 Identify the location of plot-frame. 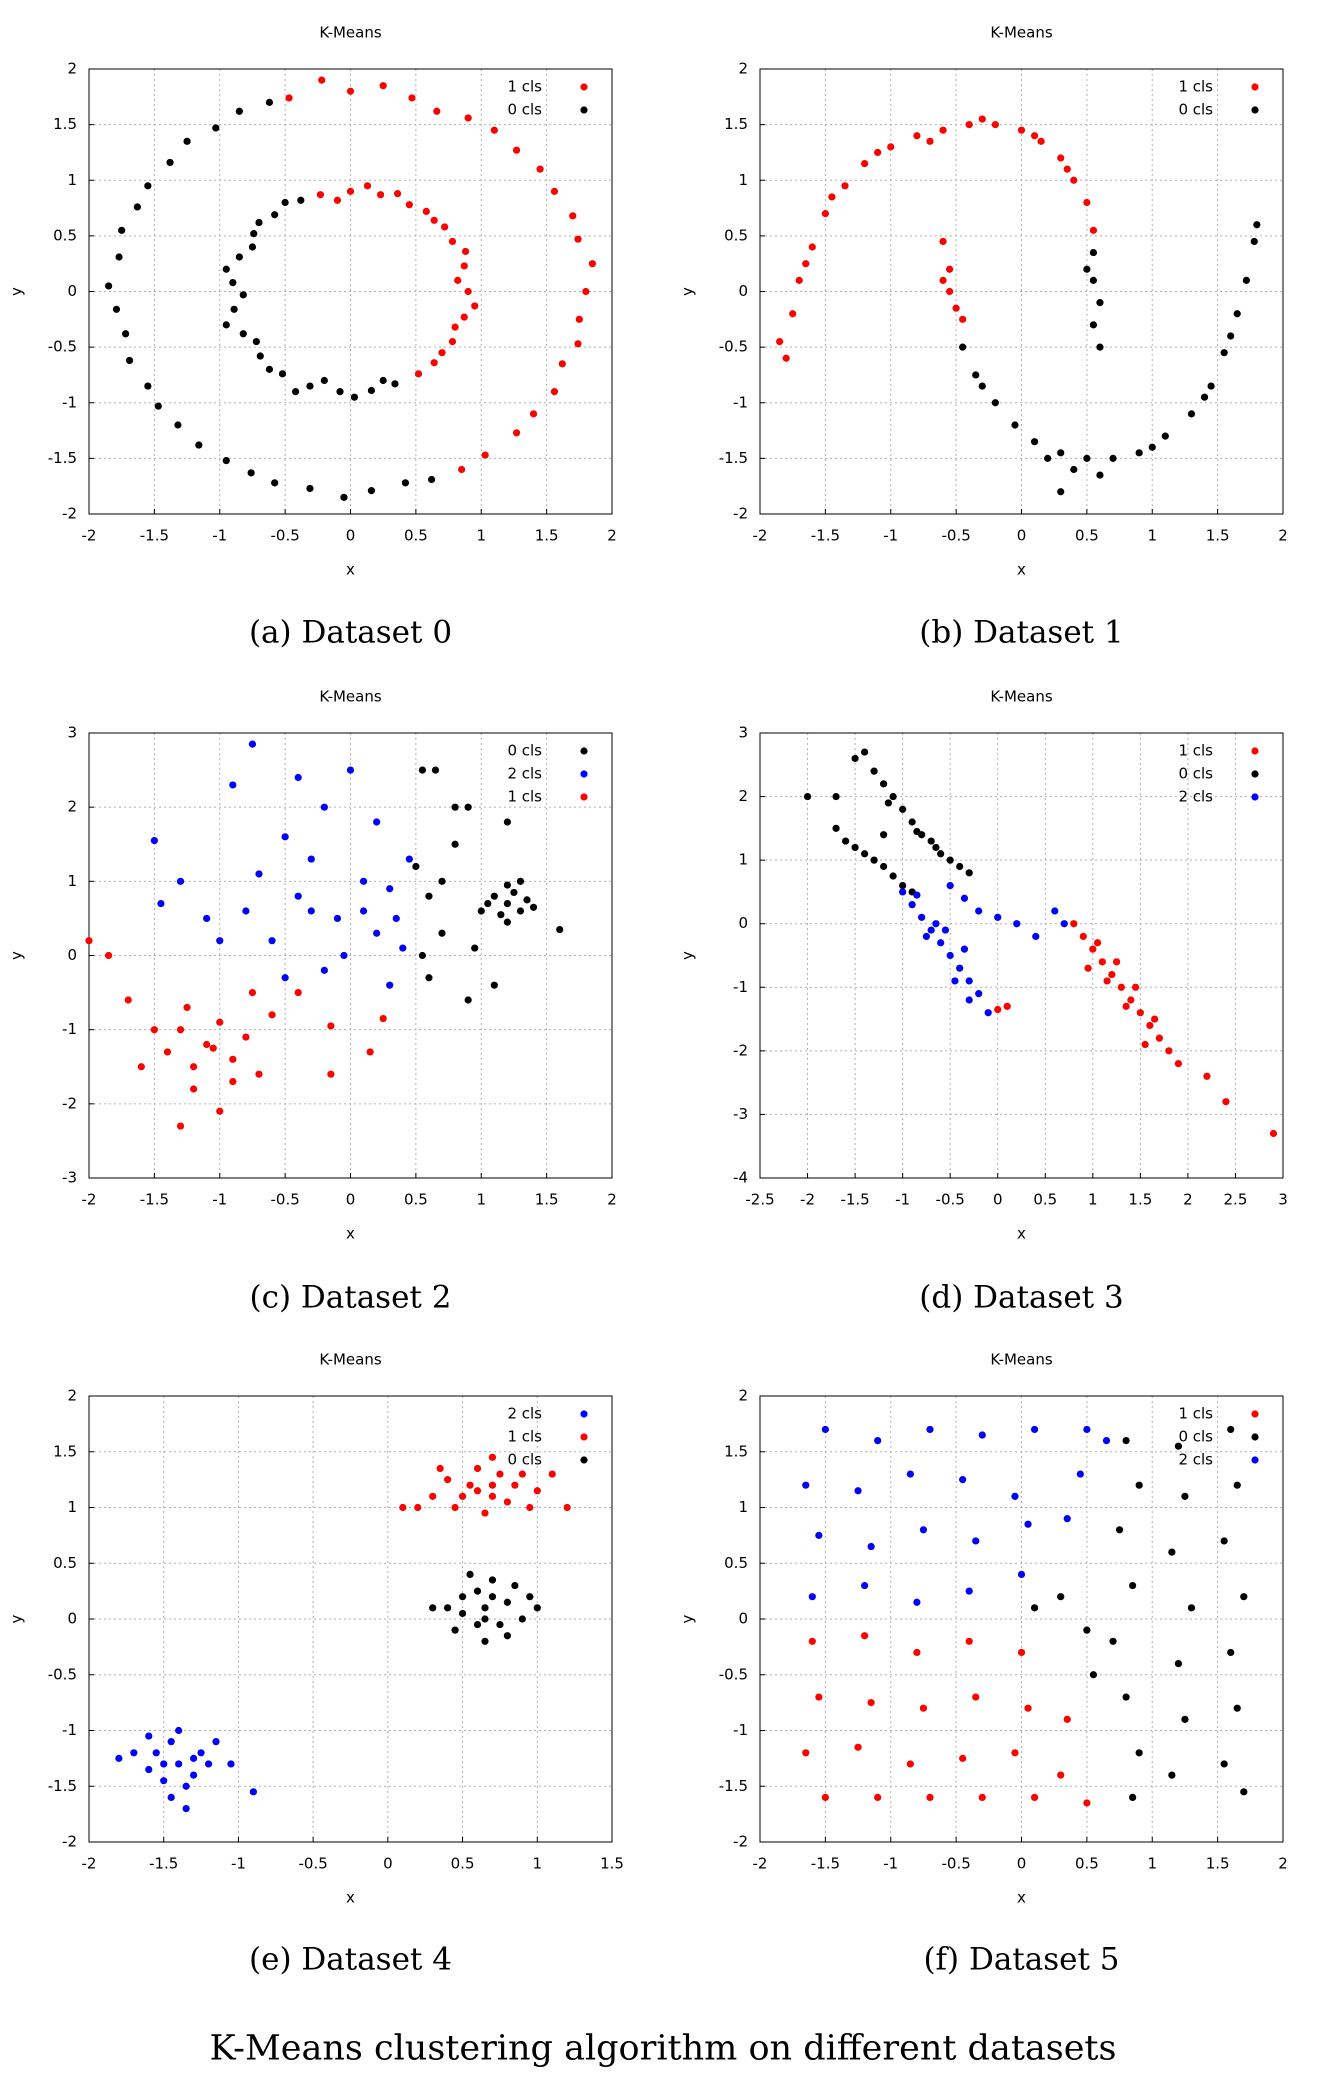
(1021, 1619).